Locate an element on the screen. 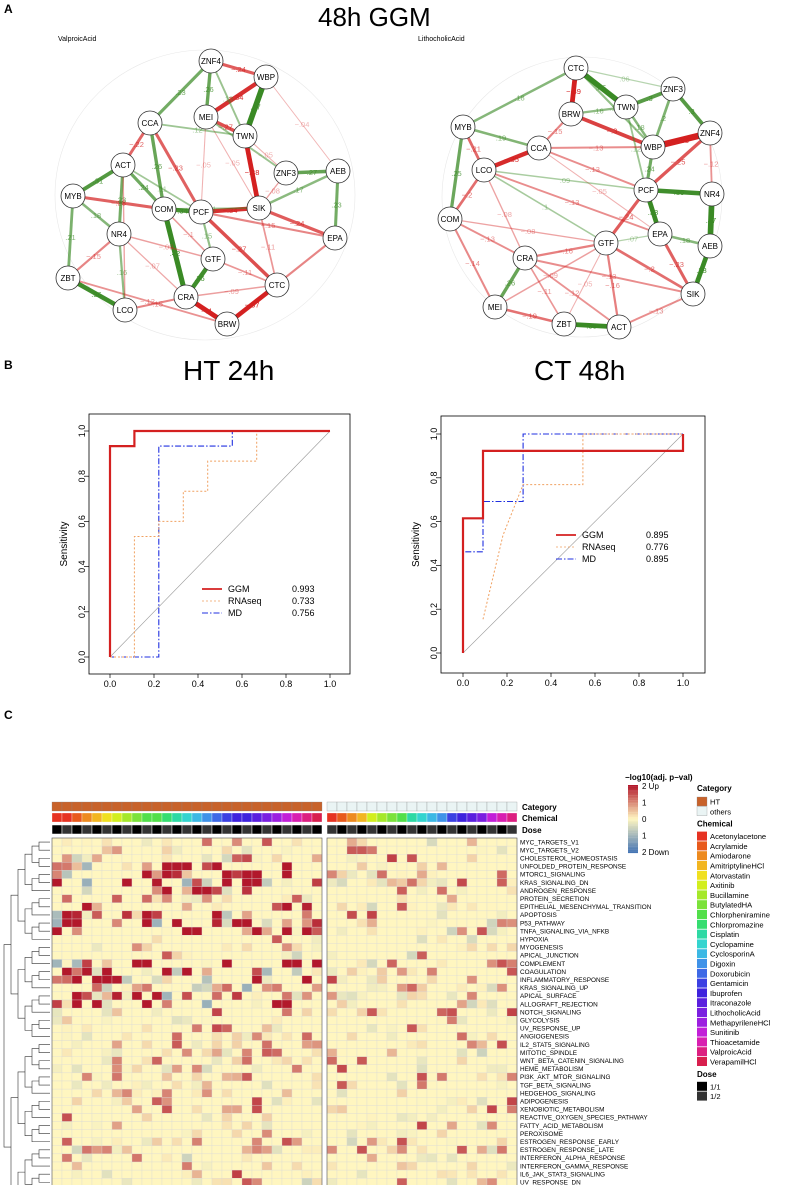  y-tick-label: 0.0 is located at coordinates (434, 653).